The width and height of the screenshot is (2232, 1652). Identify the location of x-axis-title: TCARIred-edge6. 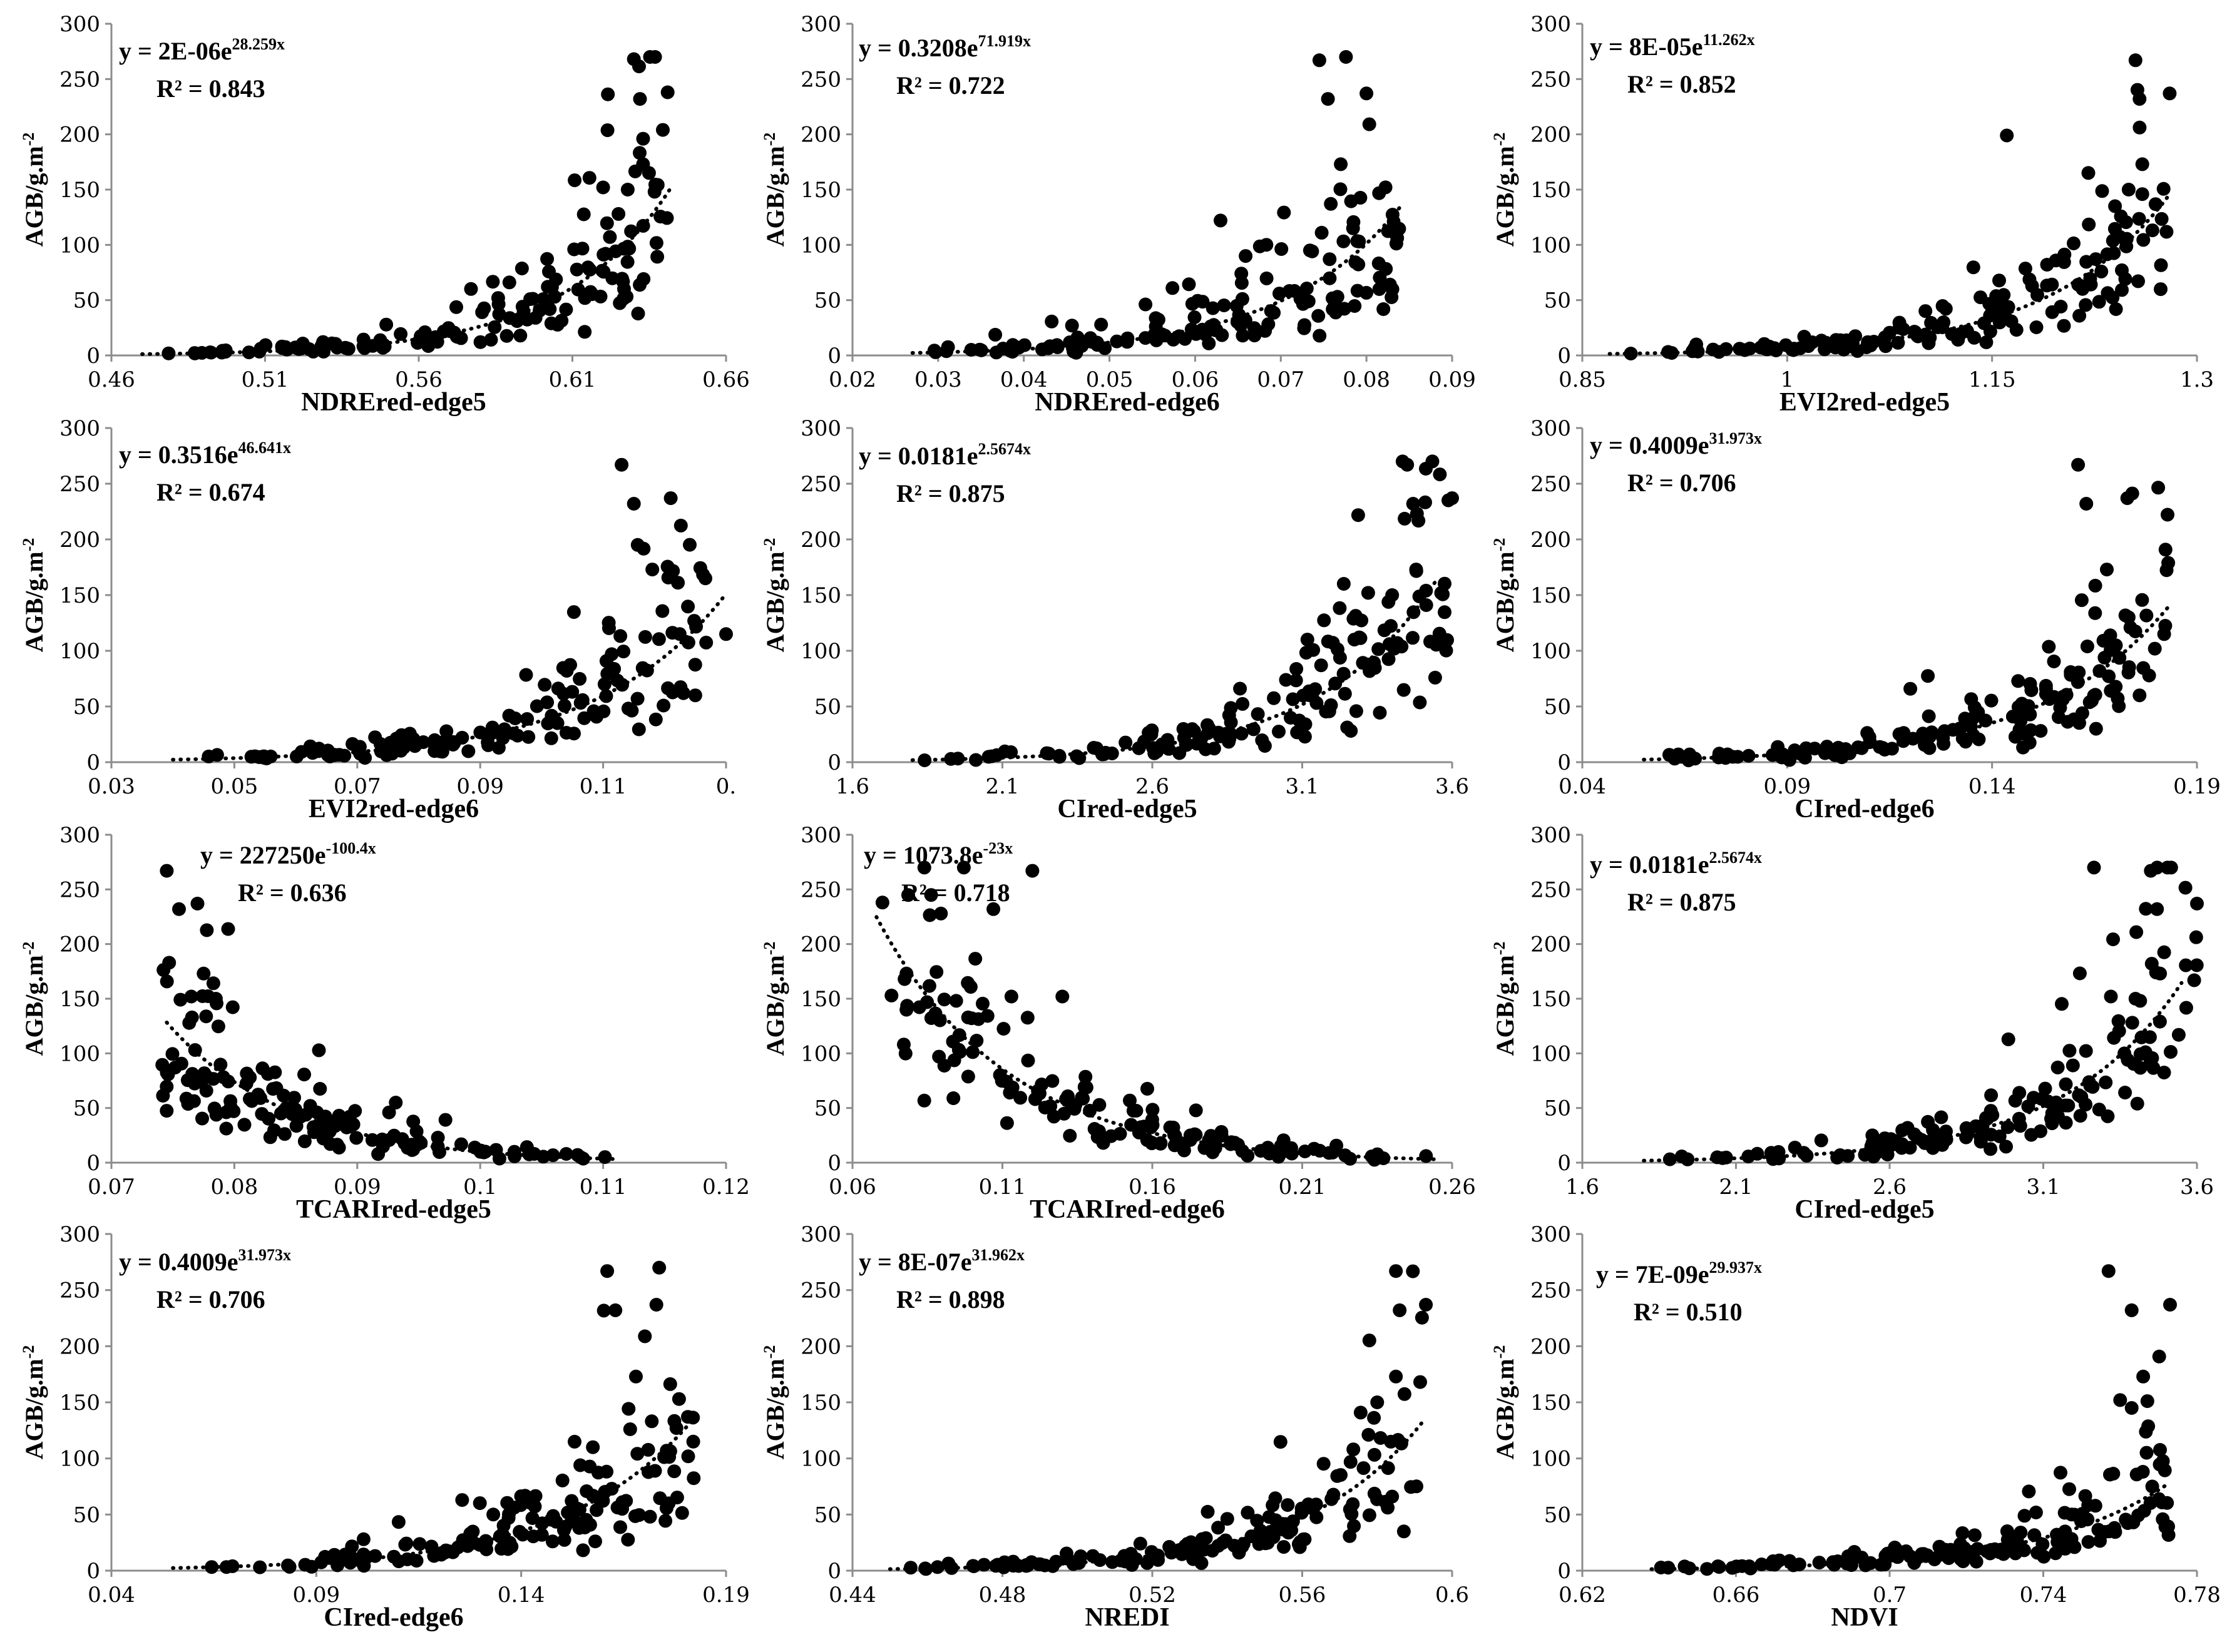
(1127, 1209).